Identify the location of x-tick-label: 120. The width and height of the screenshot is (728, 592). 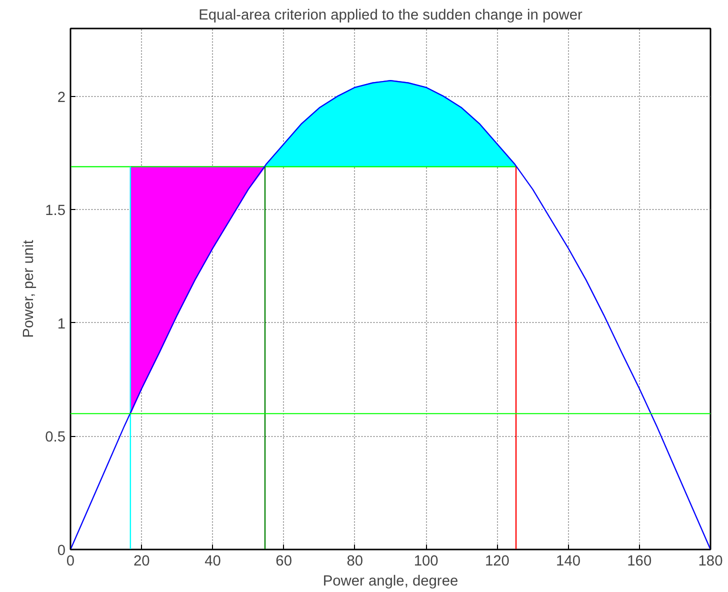
(497, 562).